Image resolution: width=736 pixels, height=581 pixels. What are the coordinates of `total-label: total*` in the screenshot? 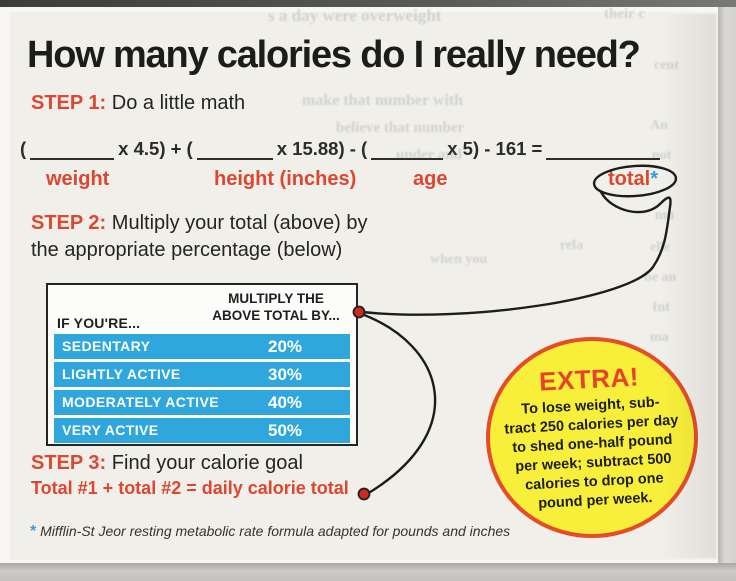 It's located at (633, 179).